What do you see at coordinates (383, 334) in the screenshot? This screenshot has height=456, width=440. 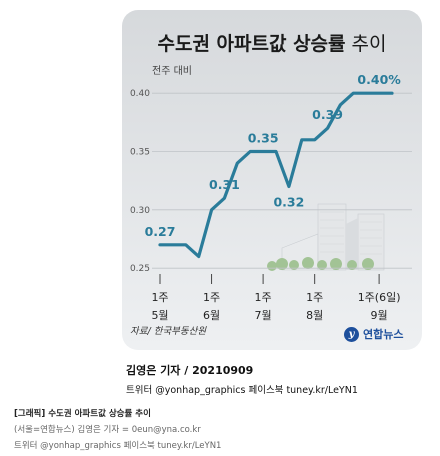 I see `logo-text: 연합뉴스` at bounding box center [383, 334].